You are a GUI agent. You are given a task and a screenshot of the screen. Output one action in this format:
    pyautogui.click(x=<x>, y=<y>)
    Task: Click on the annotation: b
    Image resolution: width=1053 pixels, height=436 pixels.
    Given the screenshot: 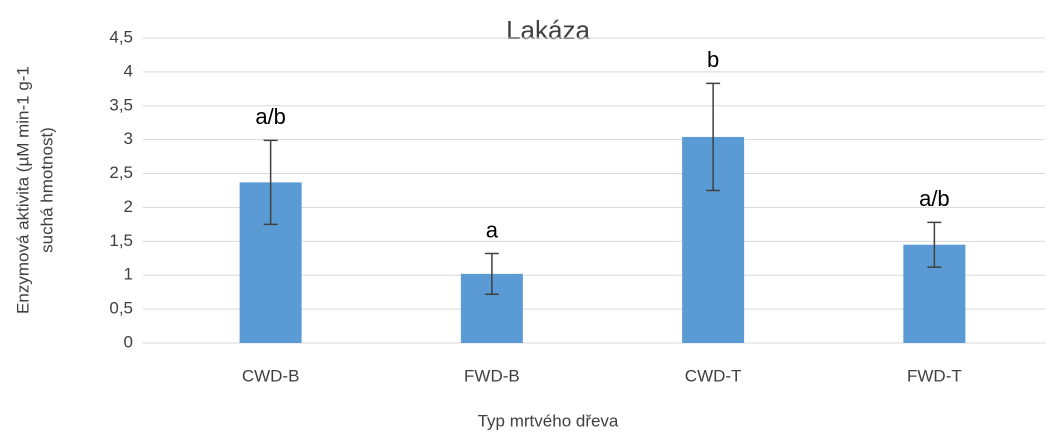 What is the action you would take?
    pyautogui.click(x=713, y=59)
    